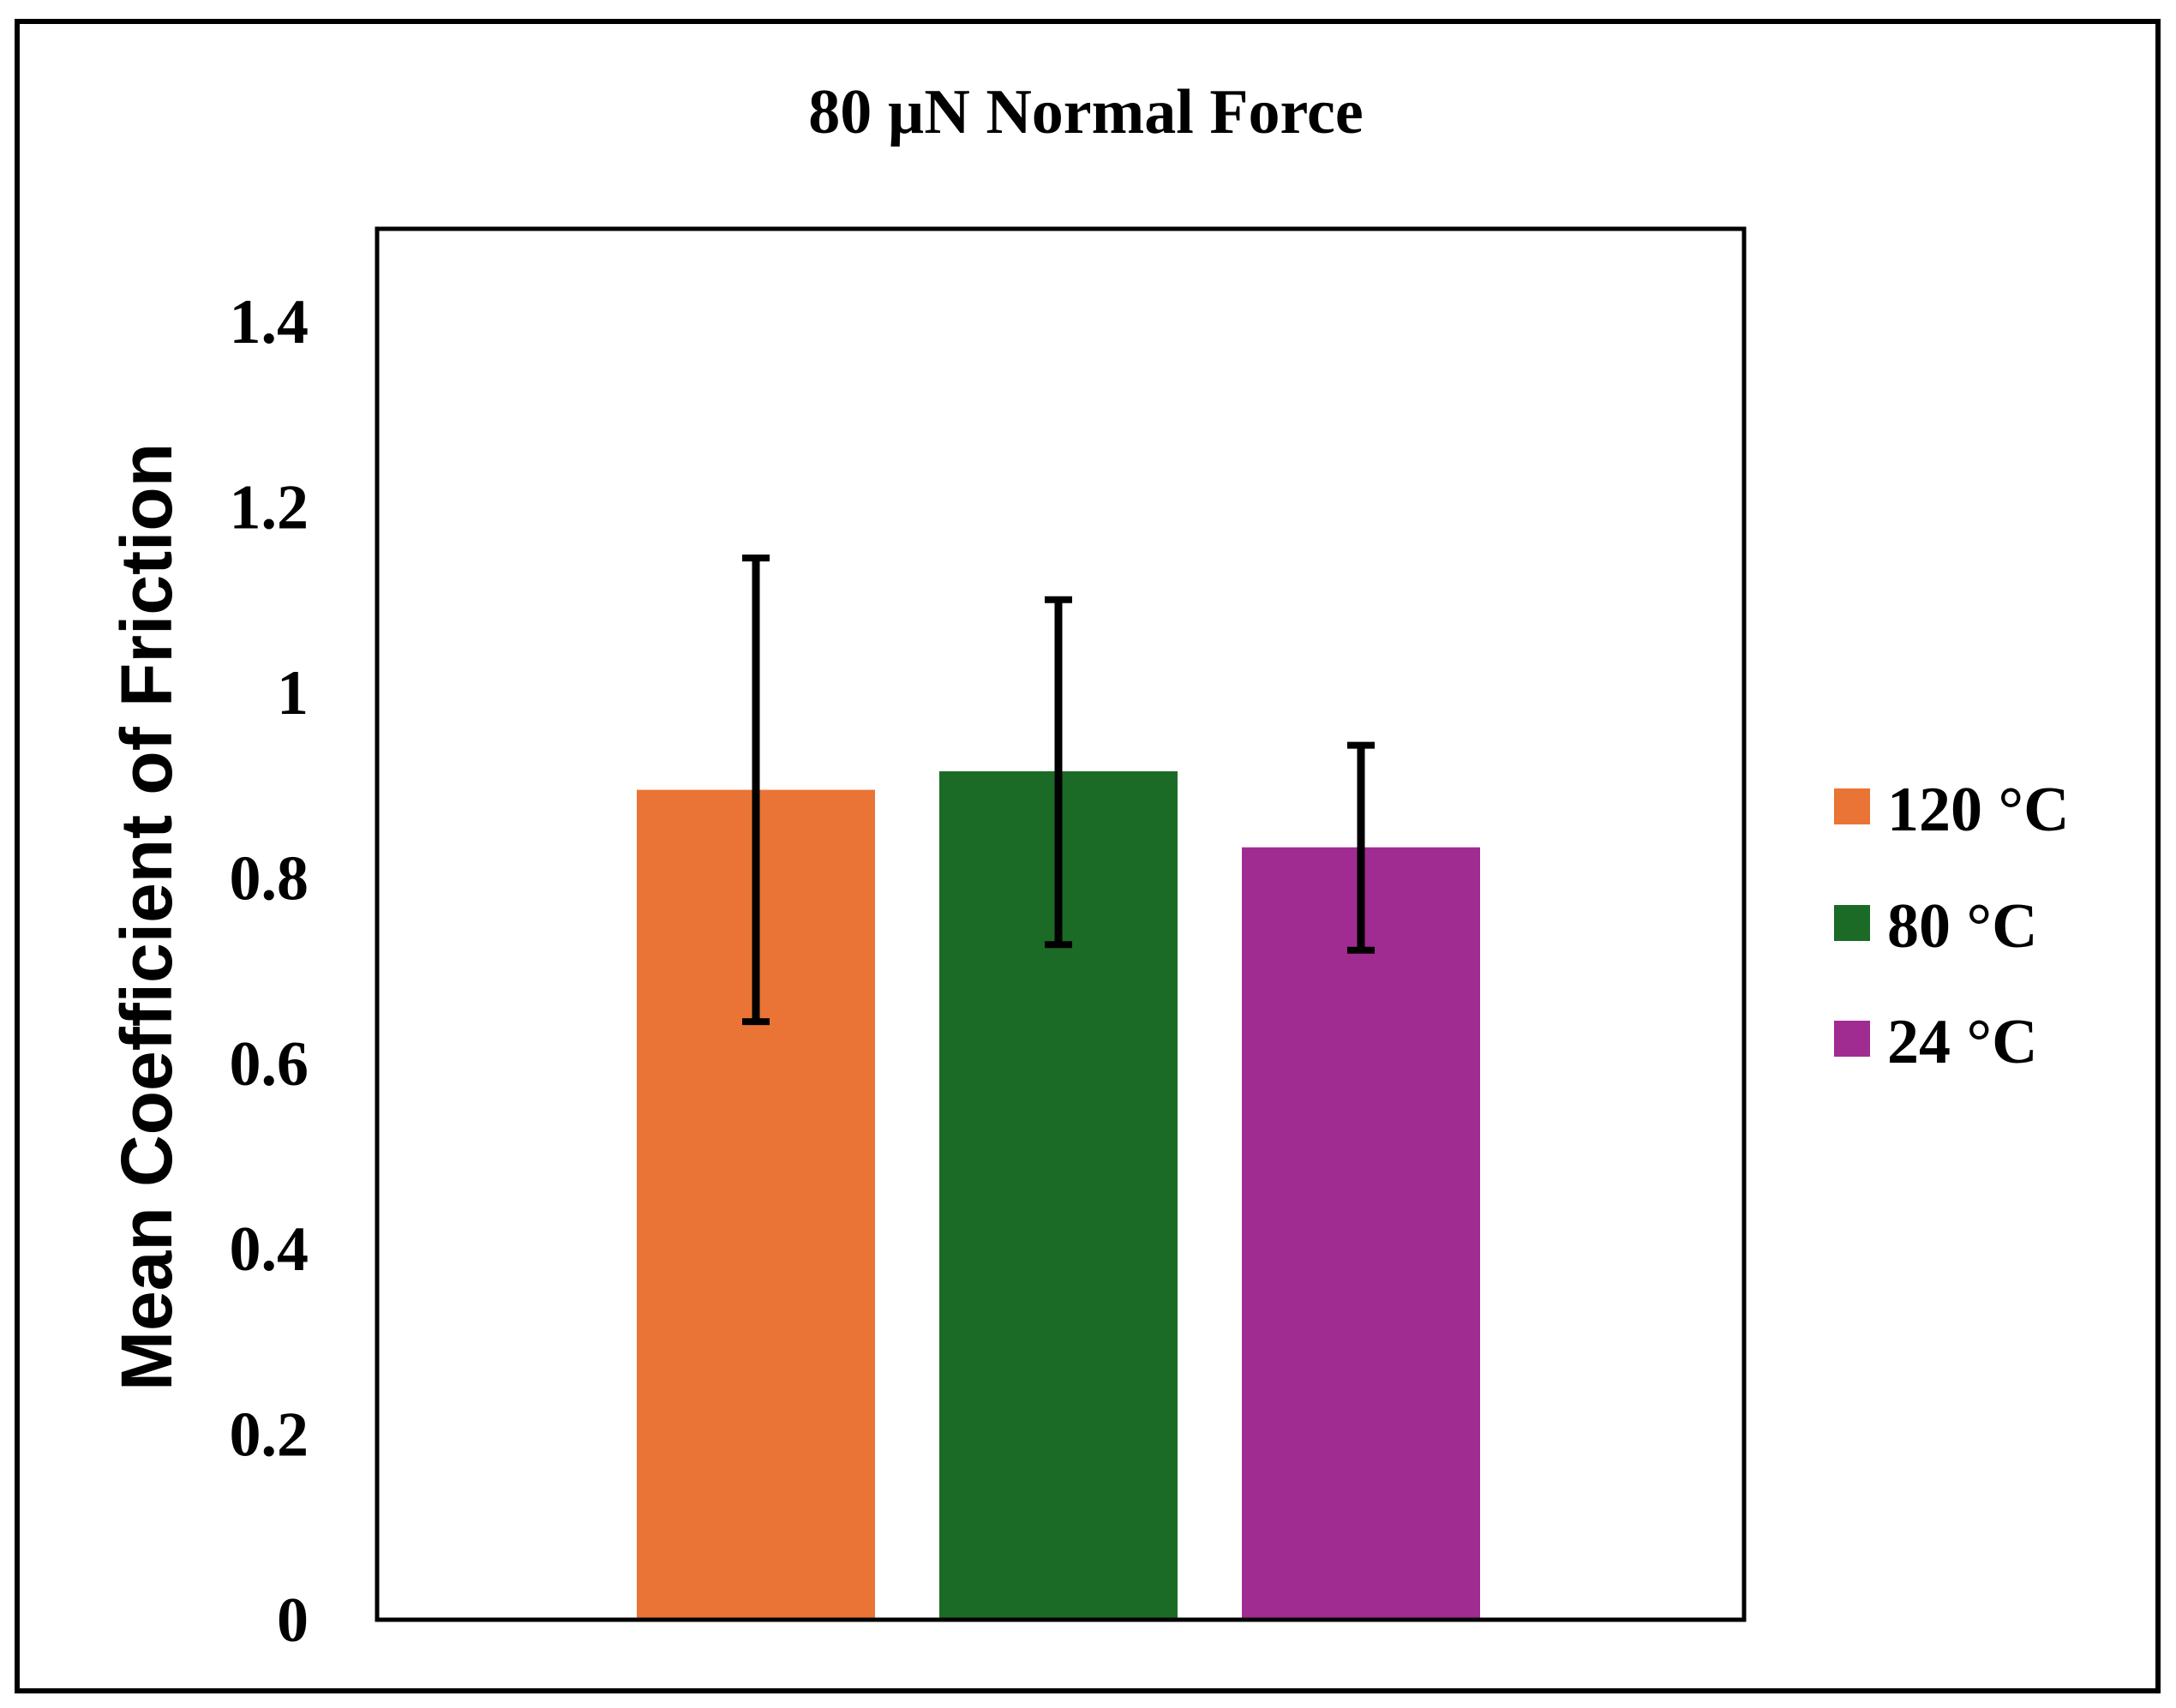 The width and height of the screenshot is (2176, 1708). I want to click on y-tick-labels: 0 0.2 0.4 0.6 0.8 1 1.2 1.4, so click(269, 971).